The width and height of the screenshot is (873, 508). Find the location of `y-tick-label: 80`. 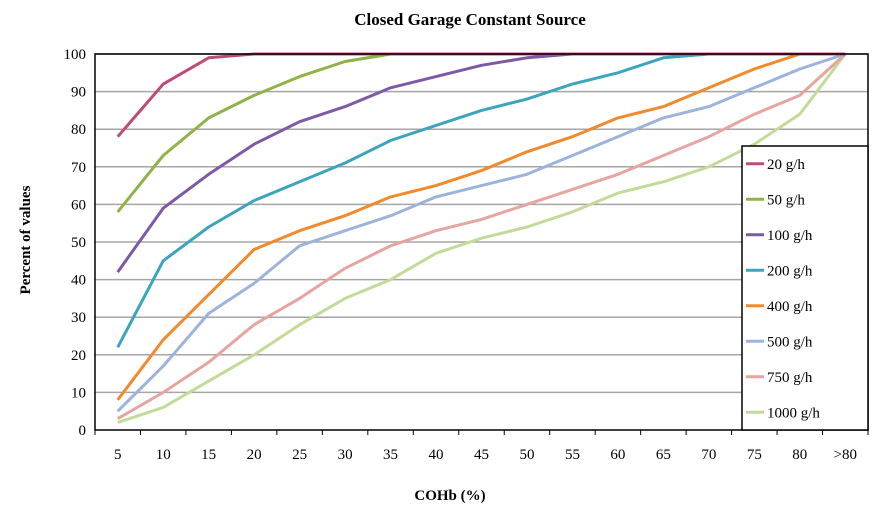

y-tick-label: 80 is located at coordinates (78, 130).